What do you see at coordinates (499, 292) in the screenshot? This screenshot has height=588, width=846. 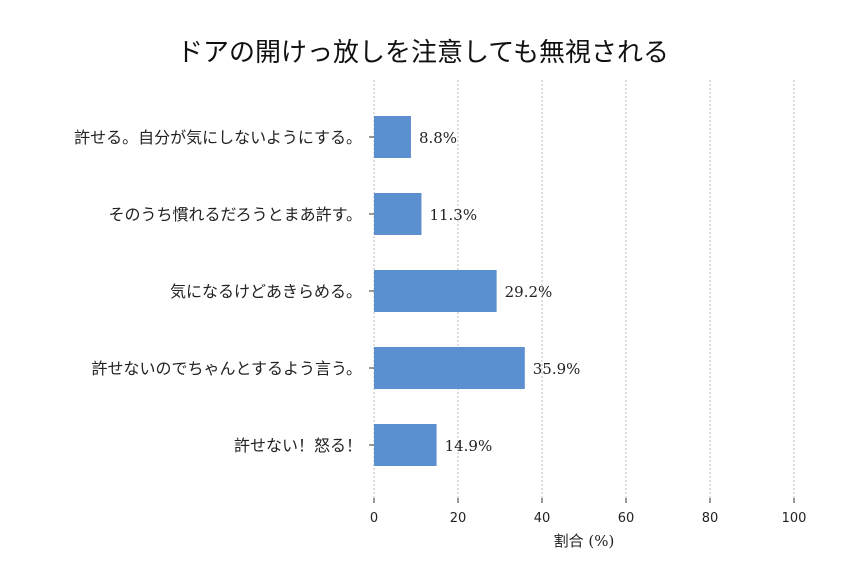 I see `data-labels: 8.8% 11.3% 29.2% 35.9% 14.9%` at bounding box center [499, 292].